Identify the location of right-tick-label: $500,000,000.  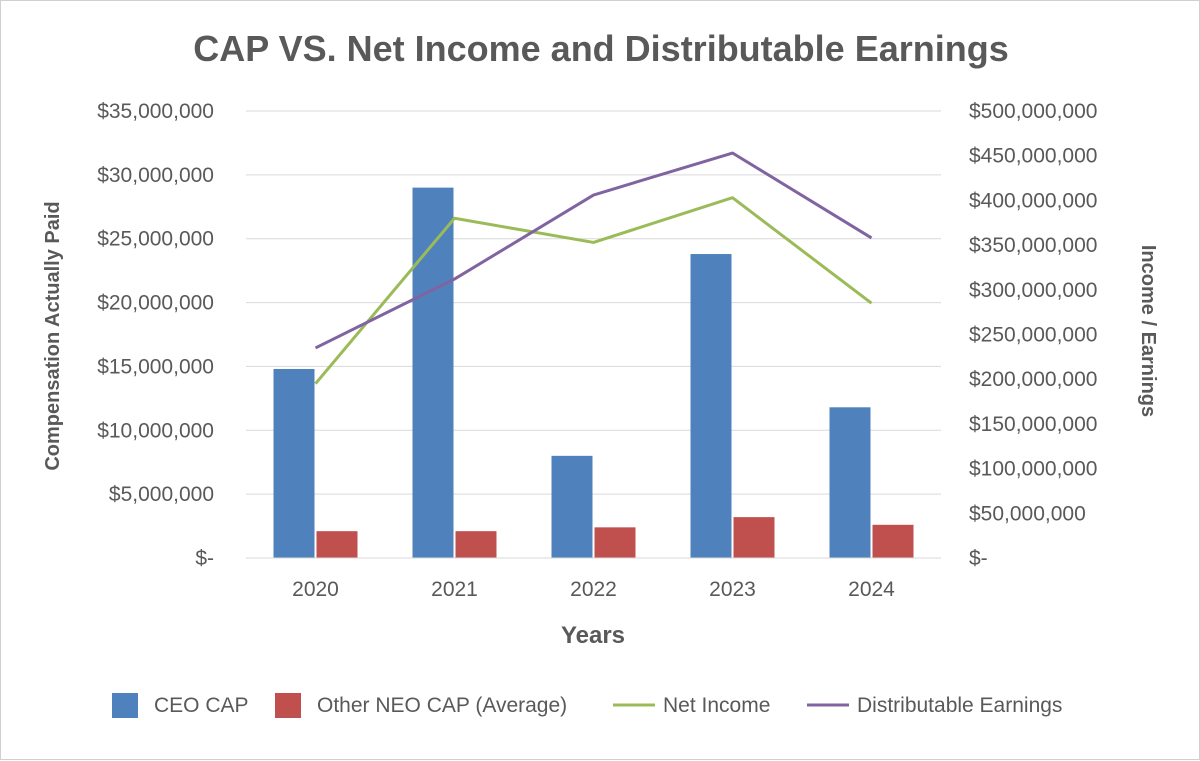
(1033, 111).